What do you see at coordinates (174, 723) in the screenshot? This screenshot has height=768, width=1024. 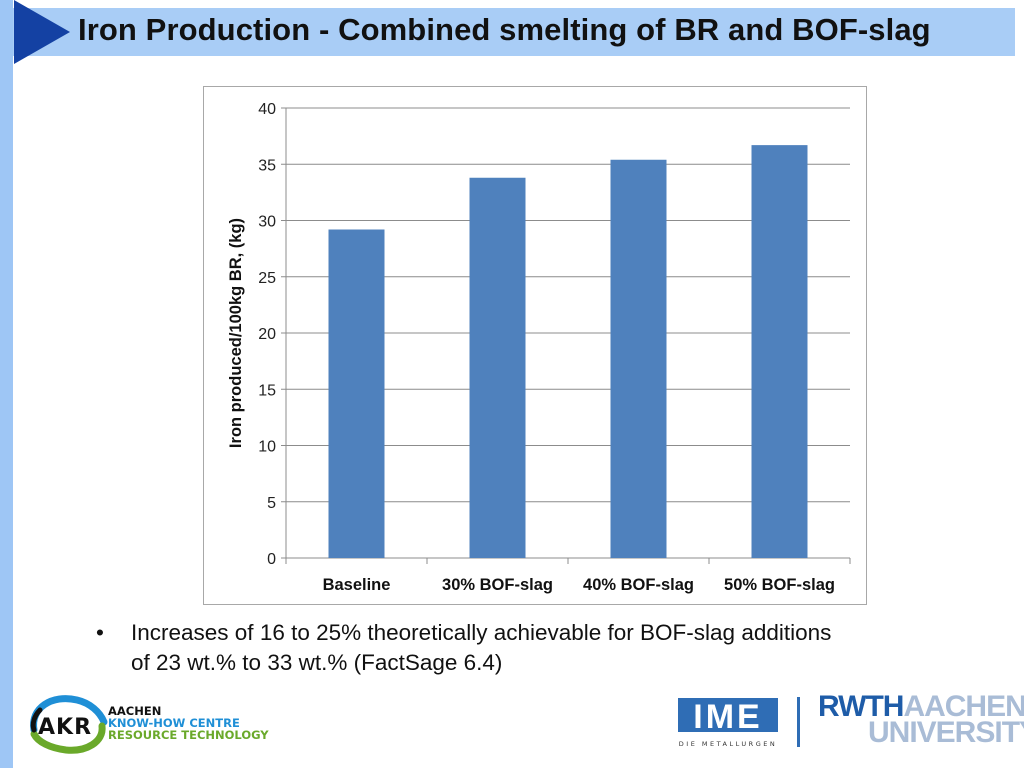 I see `akr-line-2: KNOW-HOW CENTRE` at bounding box center [174, 723].